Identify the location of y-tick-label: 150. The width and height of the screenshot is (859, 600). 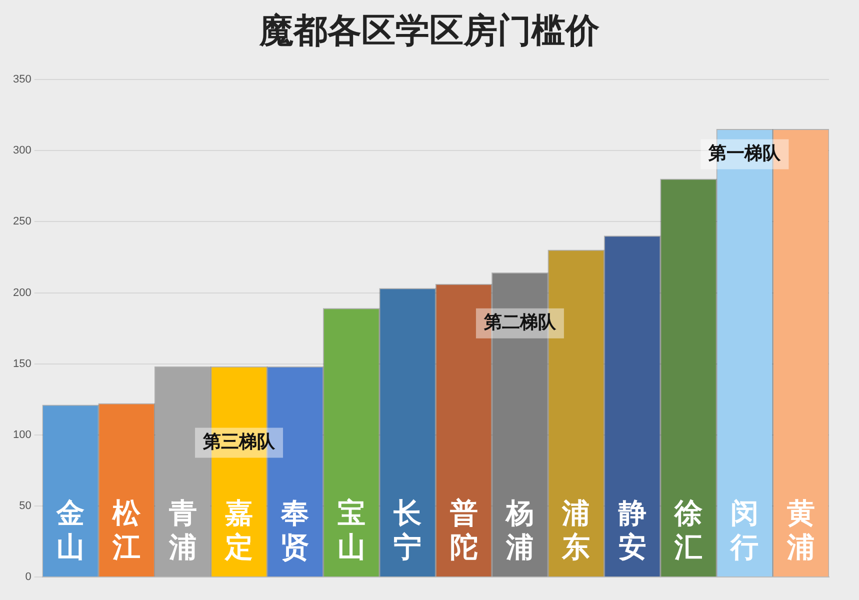
(22, 364).